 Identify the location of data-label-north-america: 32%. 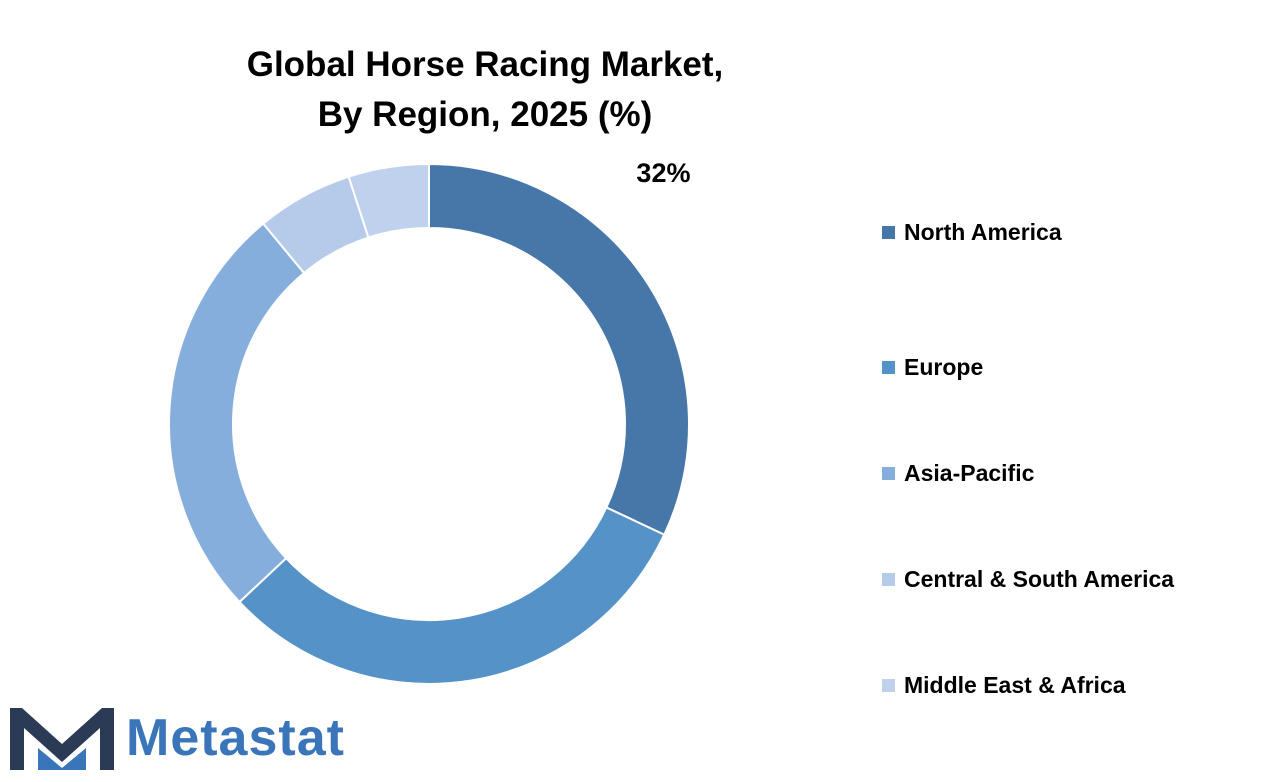
(663, 173).